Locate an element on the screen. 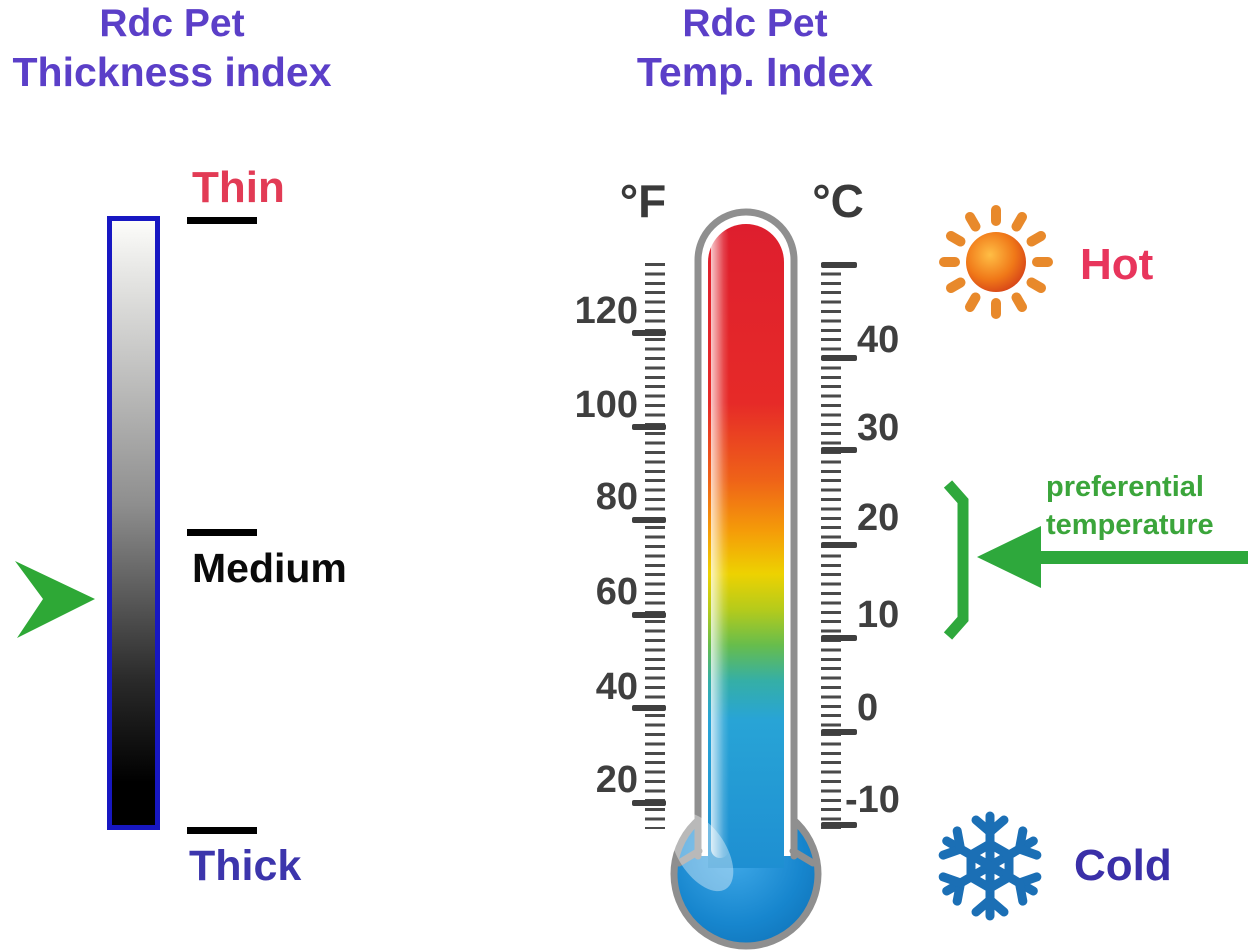 Image resolution: width=1252 pixels, height=952 pixels. fahrenheit-value: 80 is located at coordinates (616, 497).